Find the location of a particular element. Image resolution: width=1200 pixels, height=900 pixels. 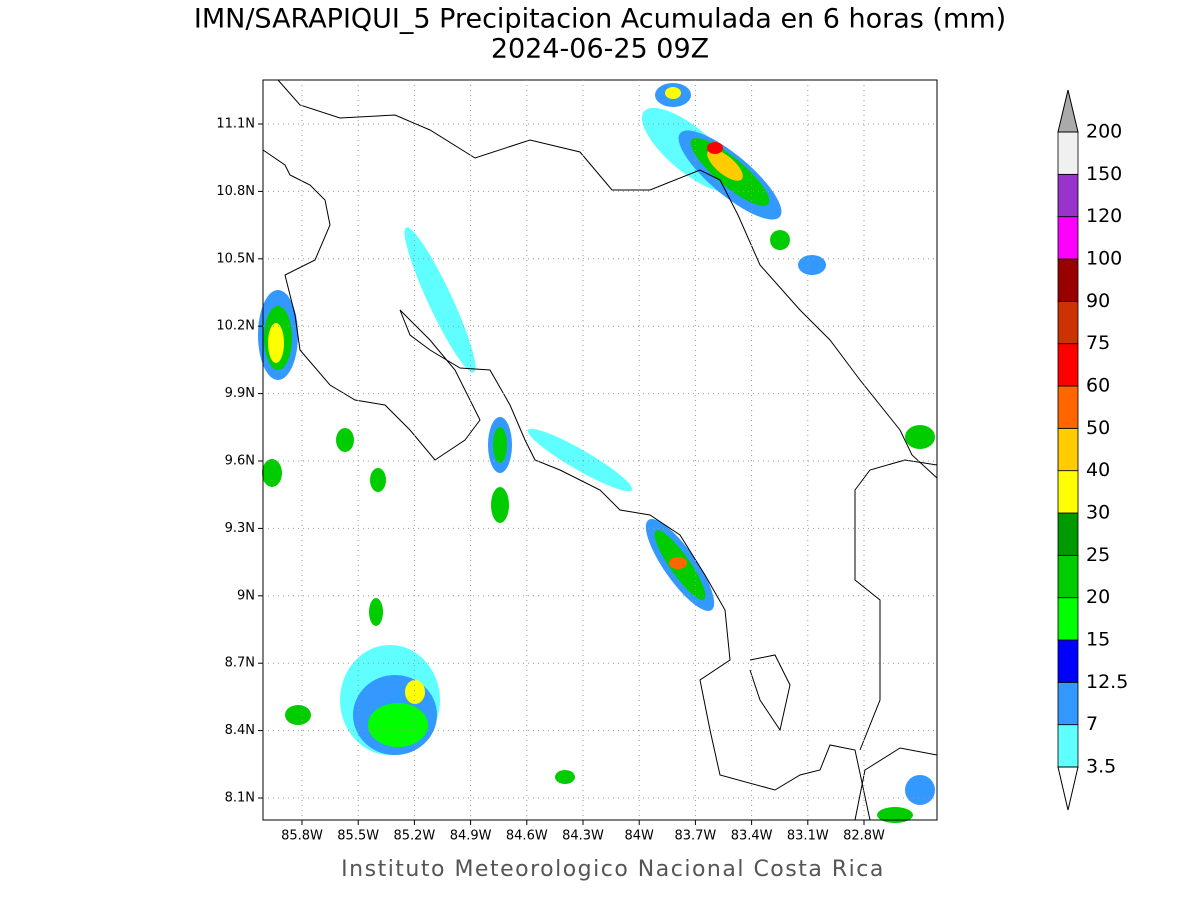

y-tick-label: 8.7N is located at coordinates (240, 663).